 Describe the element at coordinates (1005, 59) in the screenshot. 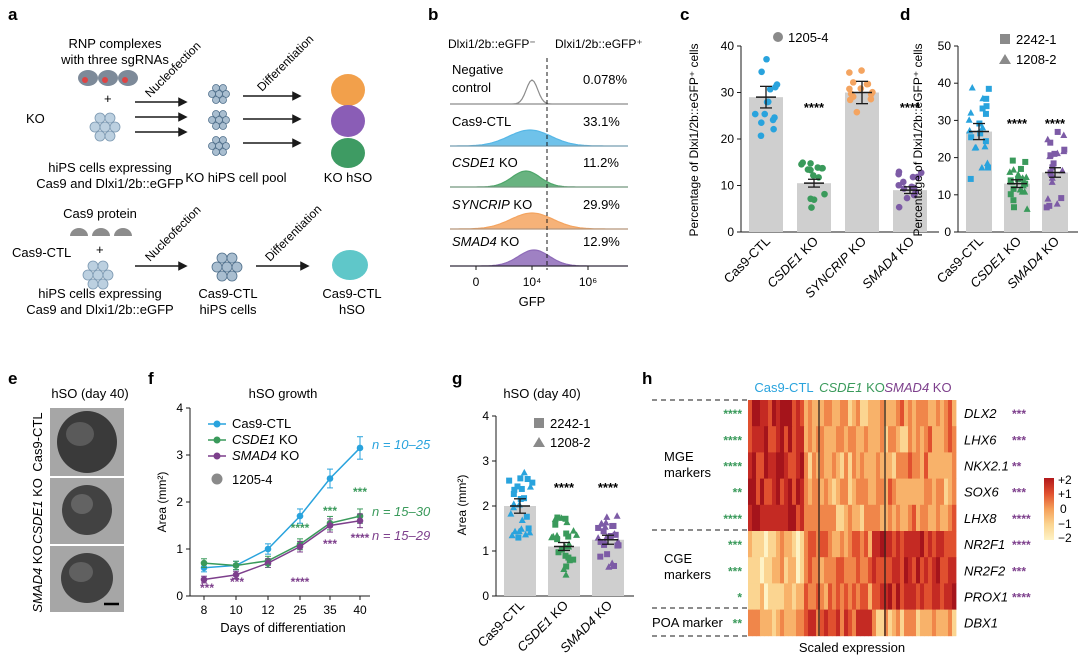

I see `d-legend-triangle` at that location.